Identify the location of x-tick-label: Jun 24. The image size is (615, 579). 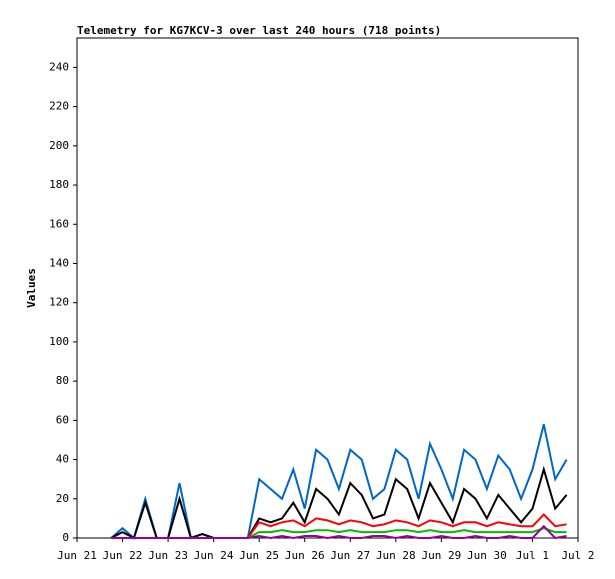
(214, 555).